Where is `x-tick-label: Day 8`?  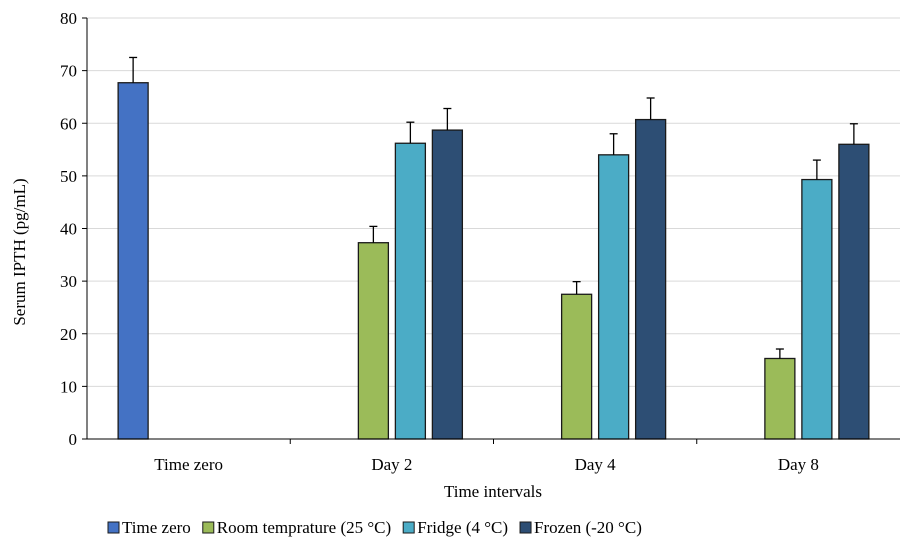
x-tick-label: Day 8 is located at coordinates (798, 464).